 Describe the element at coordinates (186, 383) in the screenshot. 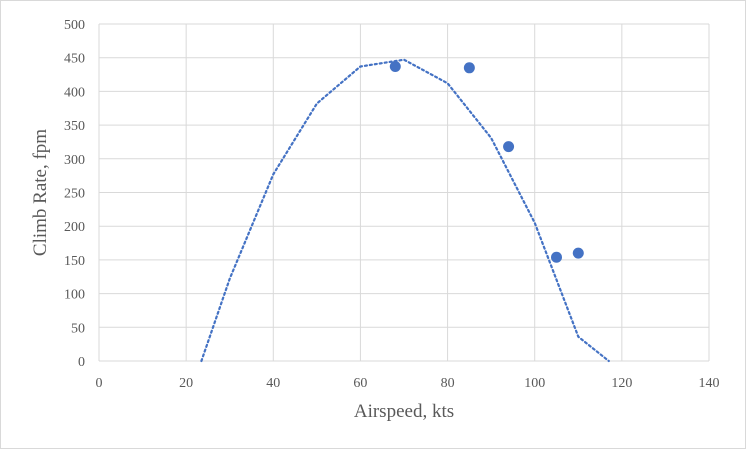

I see `x-tick-label: 20` at that location.